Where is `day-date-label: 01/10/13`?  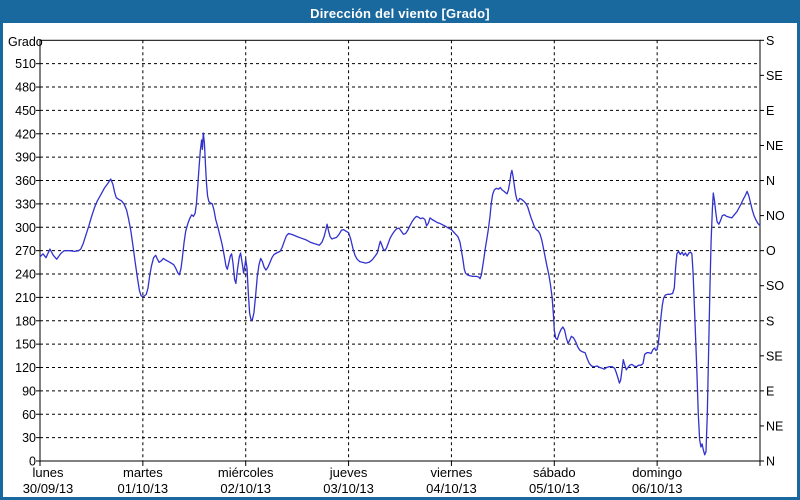
day-date-label: 01/10/13 is located at coordinates (143, 488).